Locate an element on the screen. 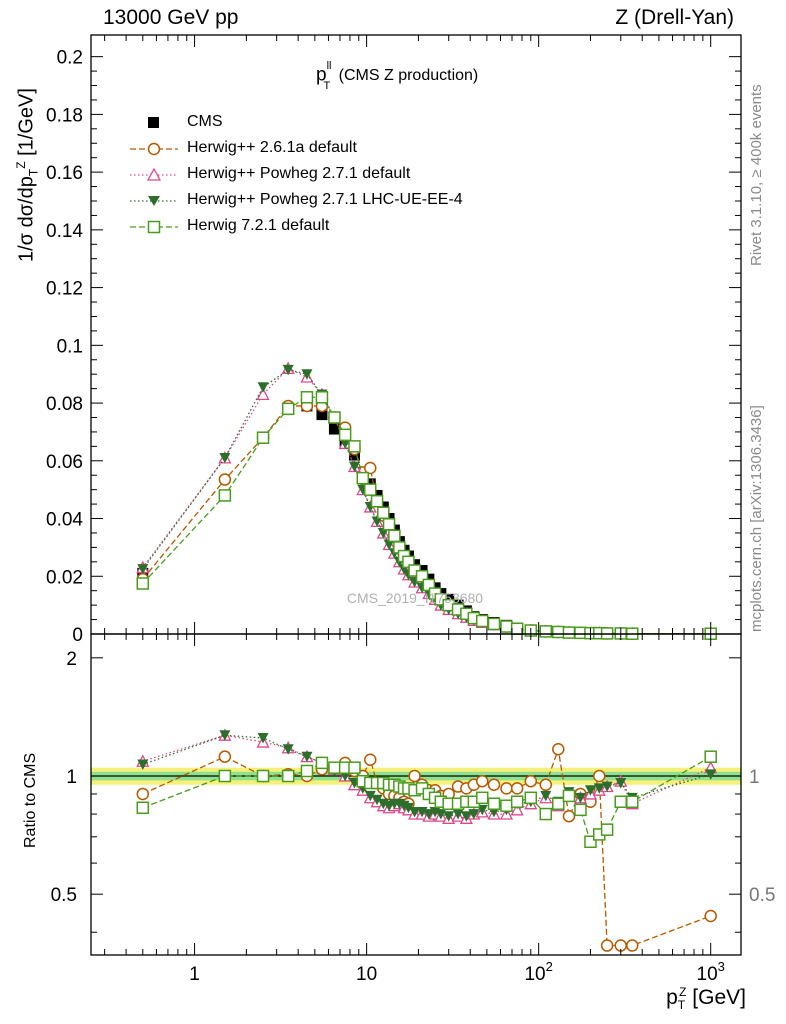  main-y-tick-label: 0.02 is located at coordinates (64, 577).